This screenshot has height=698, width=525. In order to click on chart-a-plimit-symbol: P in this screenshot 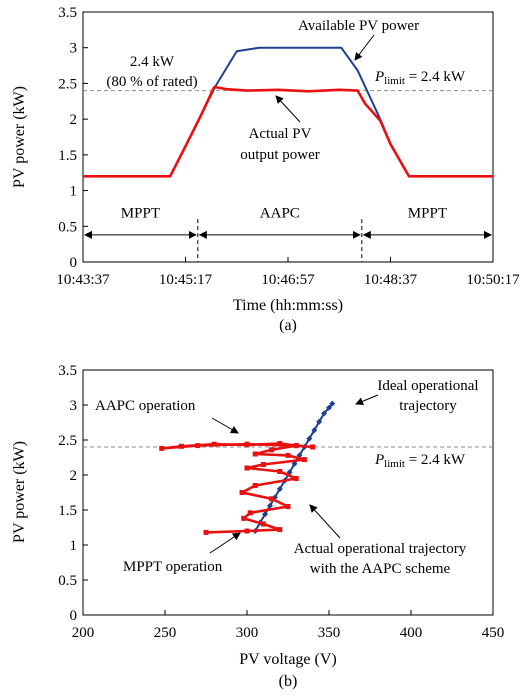, I will do `click(379, 77)`.